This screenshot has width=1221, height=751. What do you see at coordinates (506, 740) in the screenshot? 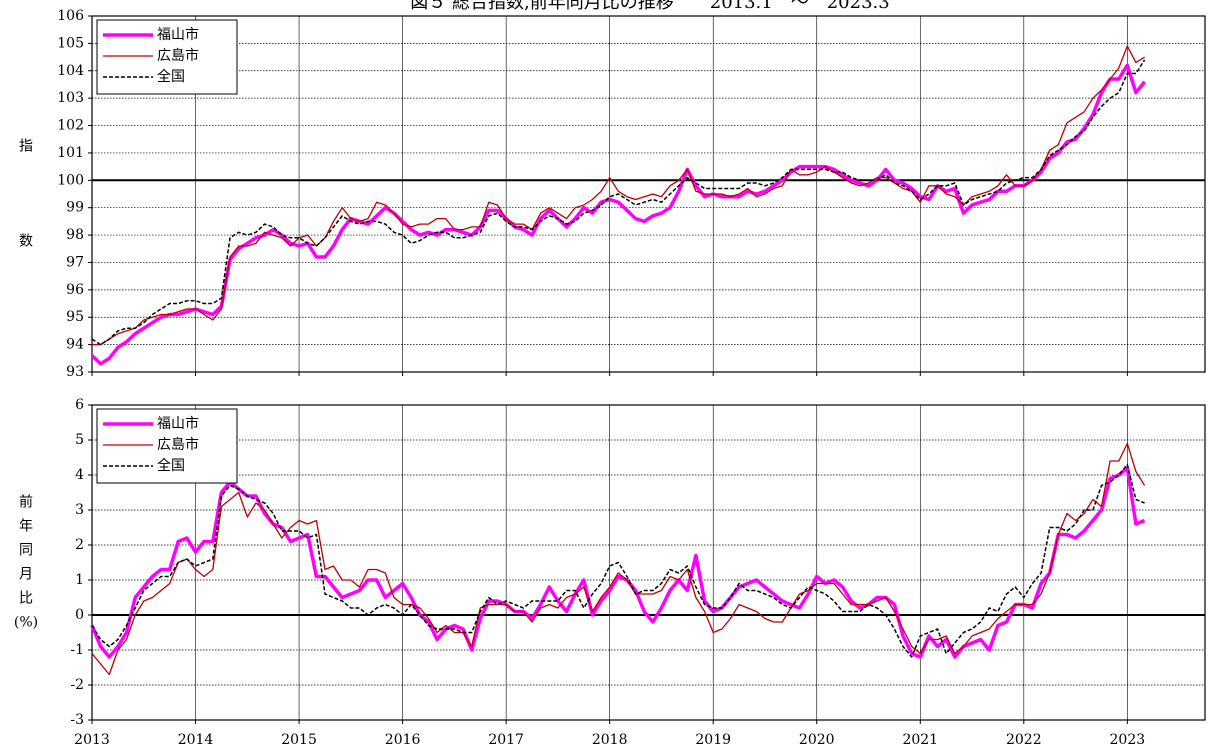
I see `x-tick-label: 2017` at bounding box center [506, 740].